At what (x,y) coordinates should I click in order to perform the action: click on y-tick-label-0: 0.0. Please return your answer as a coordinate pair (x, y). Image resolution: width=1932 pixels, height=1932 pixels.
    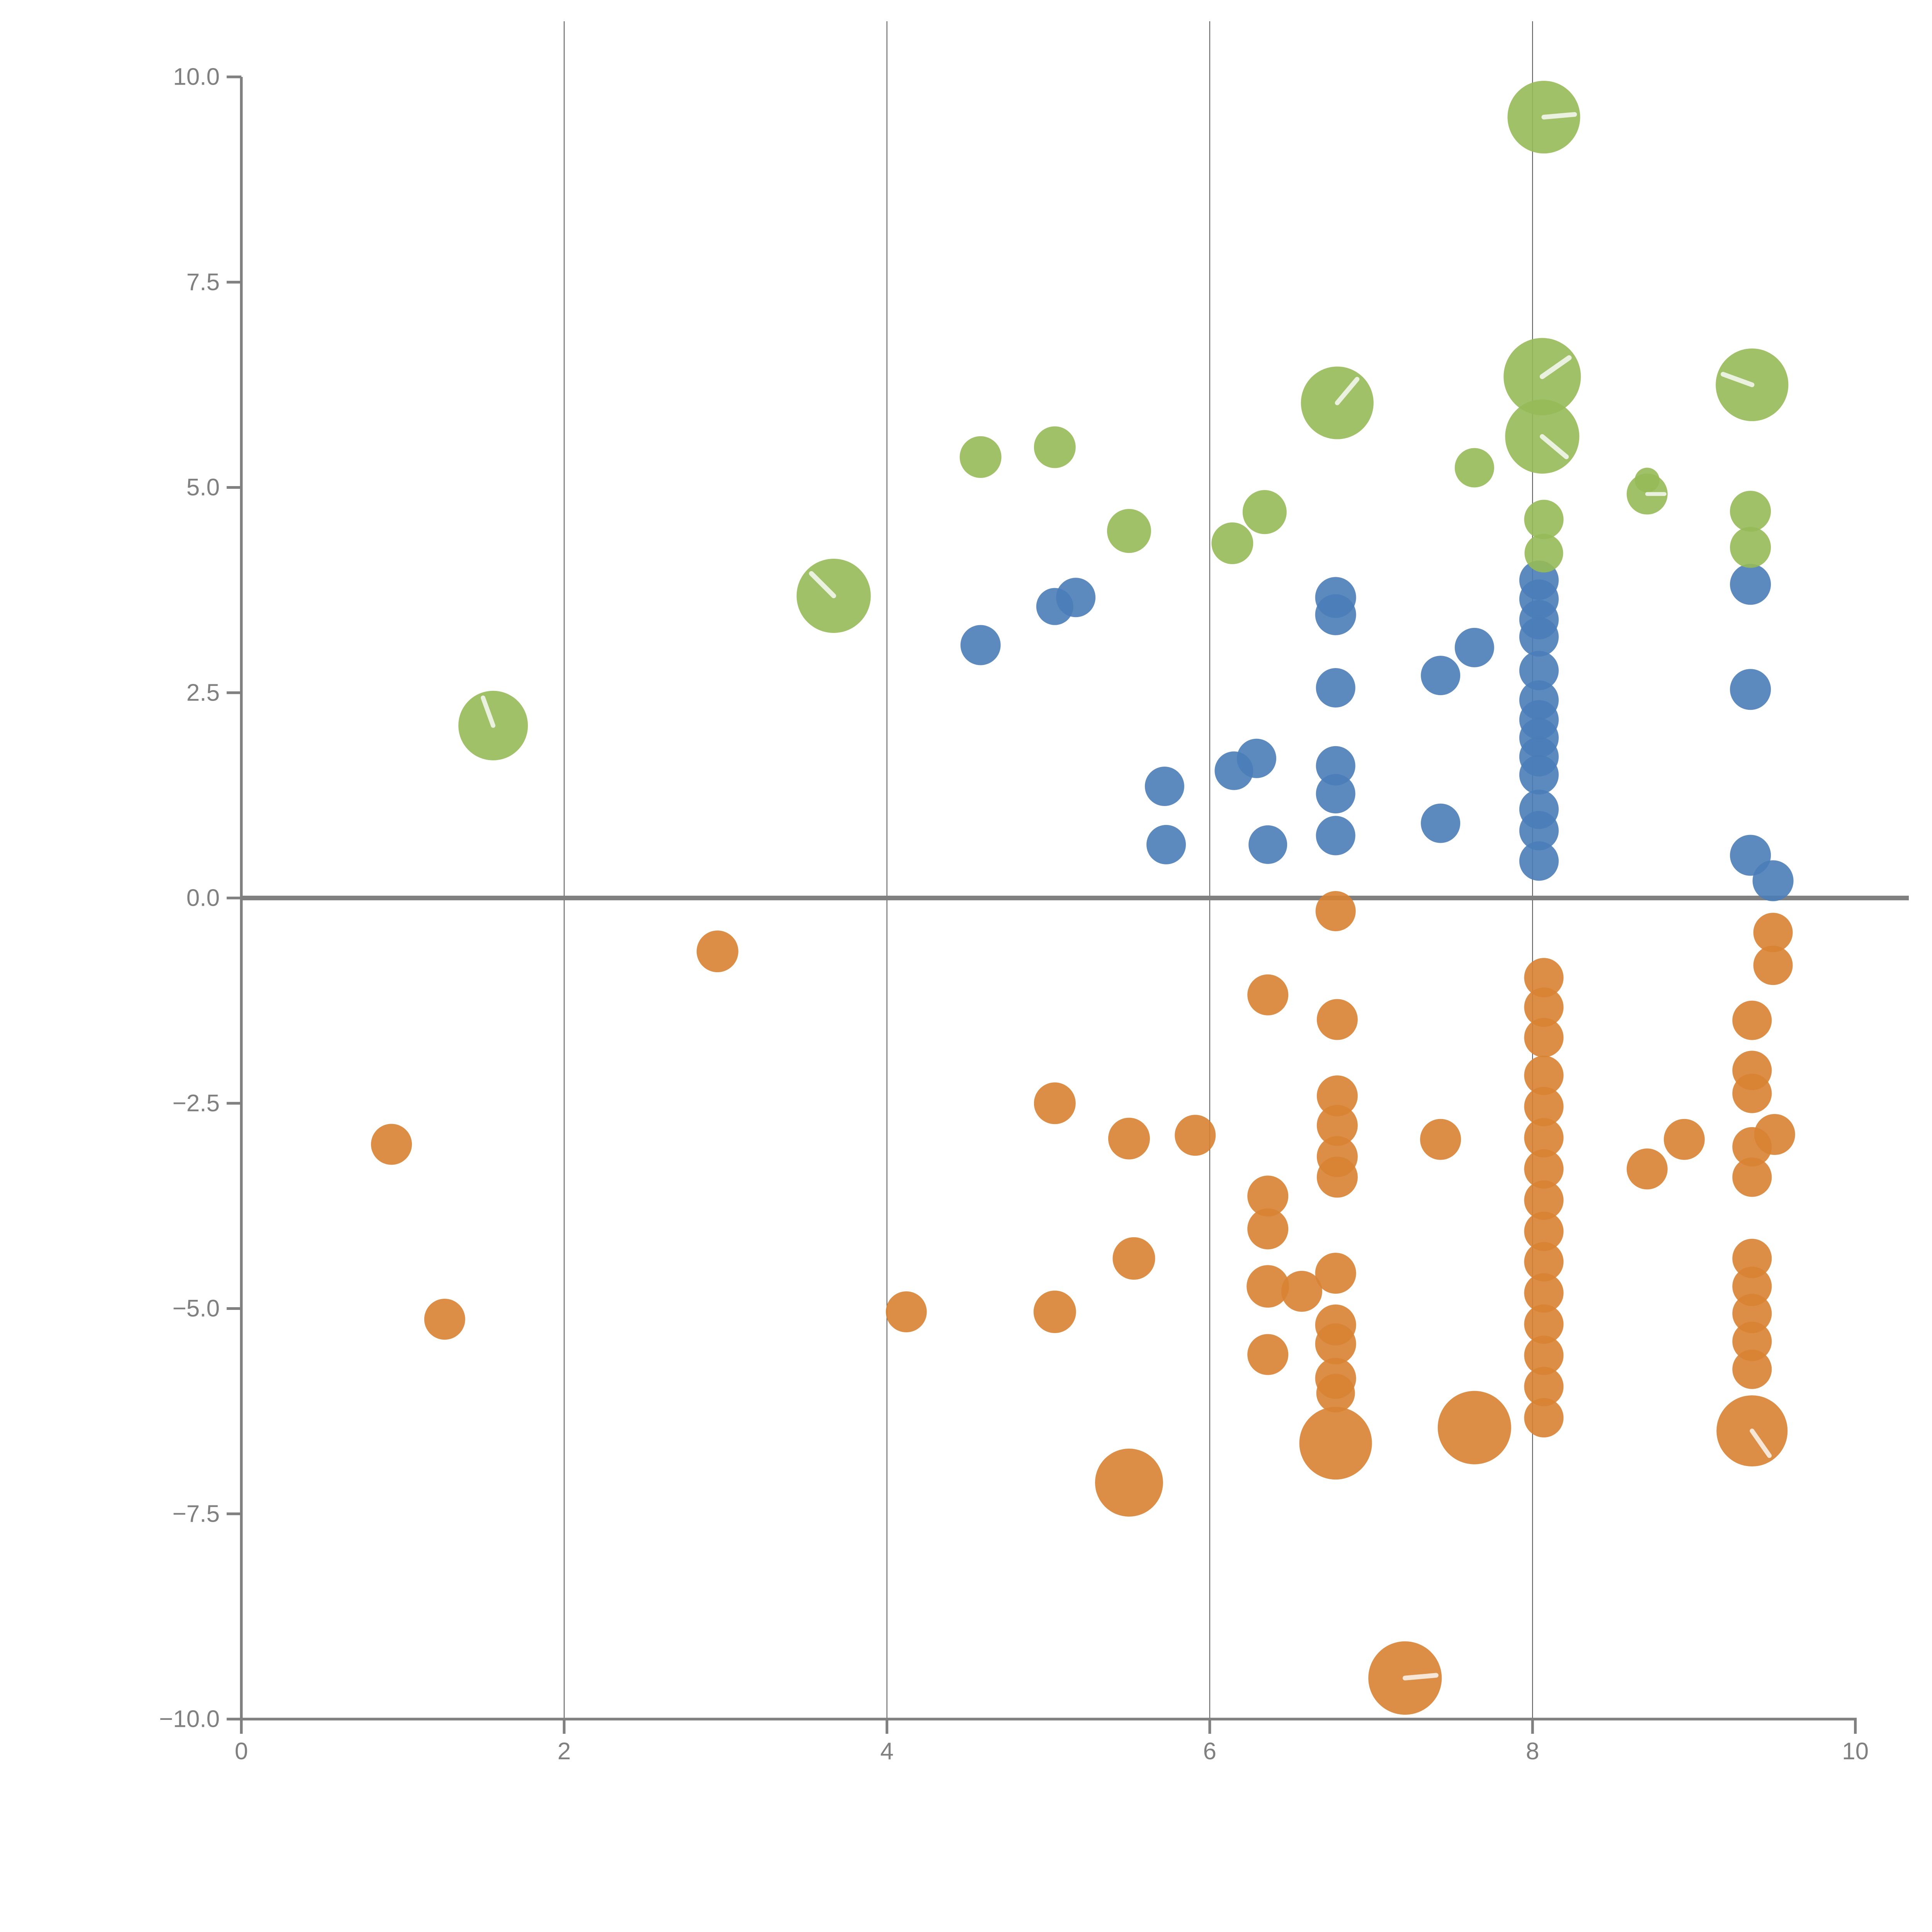
    Looking at the image, I should click on (202, 899).